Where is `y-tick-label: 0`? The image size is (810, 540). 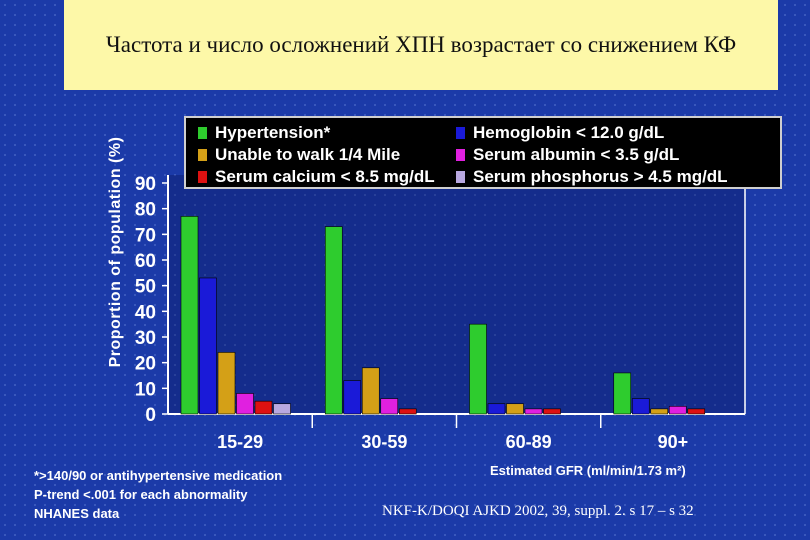
y-tick-label: 0 is located at coordinates (150, 415).